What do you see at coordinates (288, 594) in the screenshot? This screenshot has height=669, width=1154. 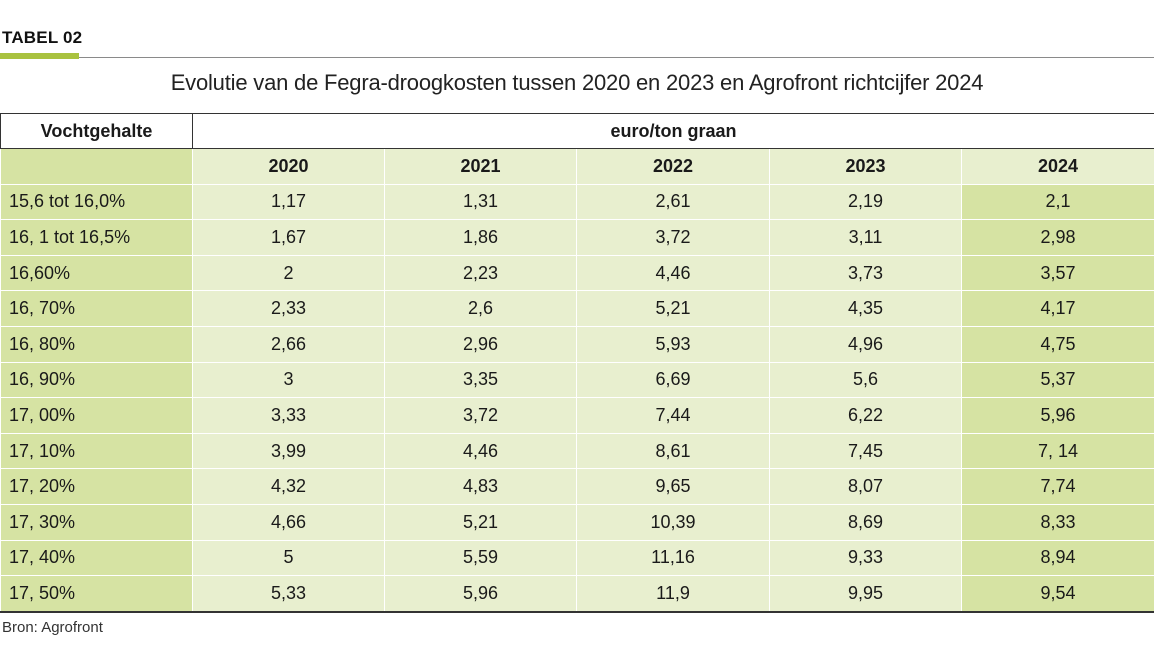 I see `value-cell: 5,33` at bounding box center [288, 594].